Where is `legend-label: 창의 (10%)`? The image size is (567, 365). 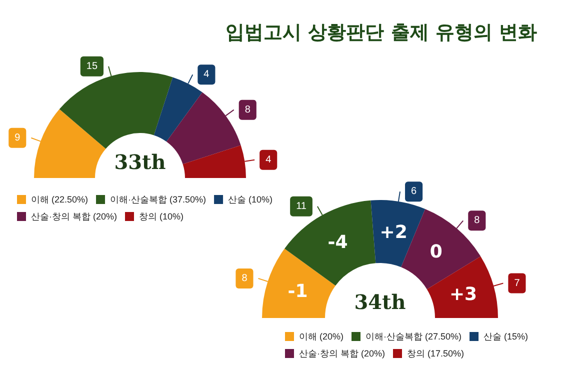
legend-label: 창의 (10%) is located at coordinates (161, 217).